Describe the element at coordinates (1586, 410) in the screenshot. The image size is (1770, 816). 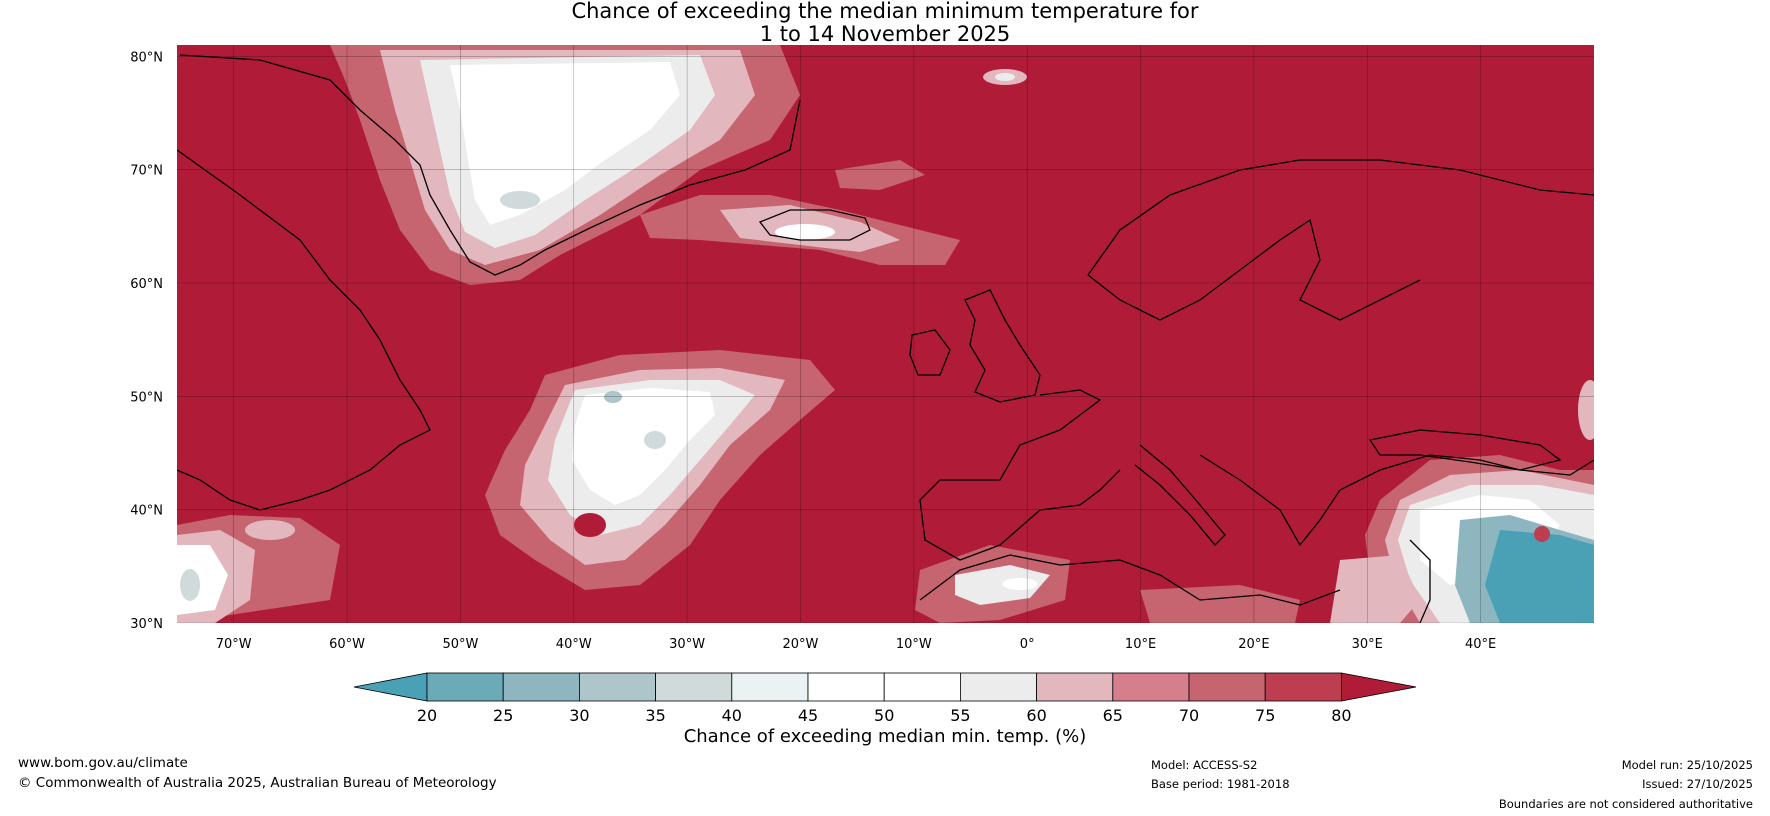
I see `caspian-field` at that location.